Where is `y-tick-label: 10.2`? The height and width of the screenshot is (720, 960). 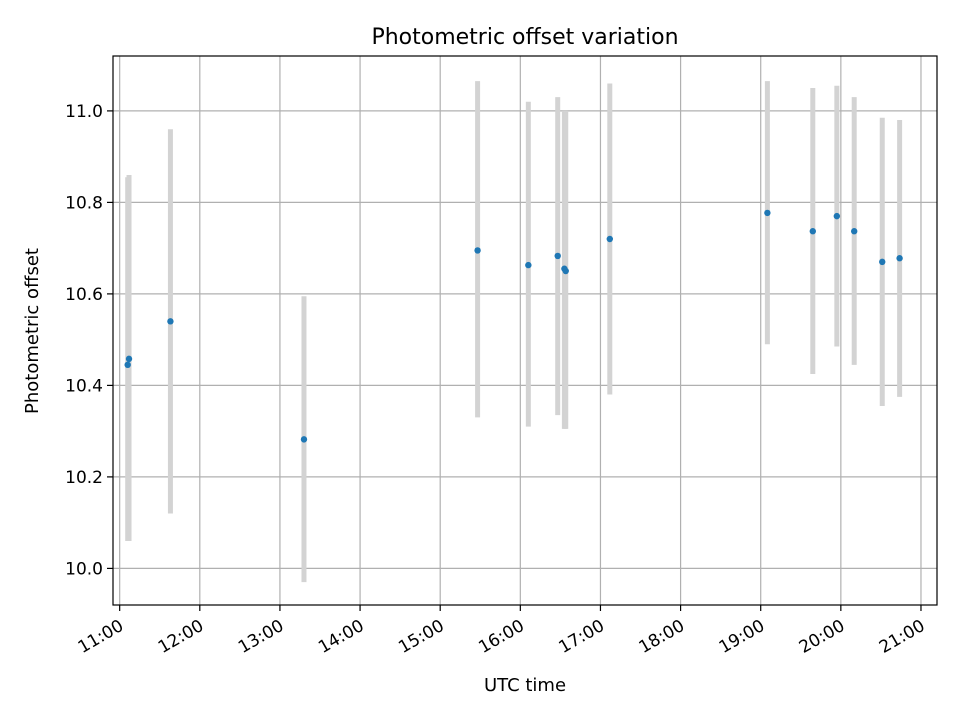
y-tick-label: 10.2 is located at coordinates (84, 478).